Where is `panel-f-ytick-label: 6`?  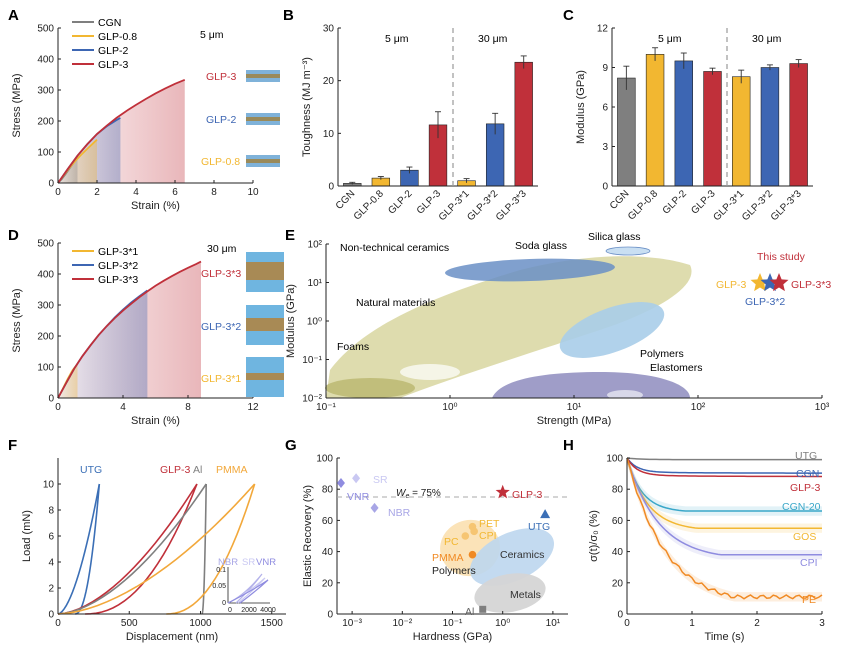
panel-f-ytick-label: 6 is located at coordinates (51, 537).